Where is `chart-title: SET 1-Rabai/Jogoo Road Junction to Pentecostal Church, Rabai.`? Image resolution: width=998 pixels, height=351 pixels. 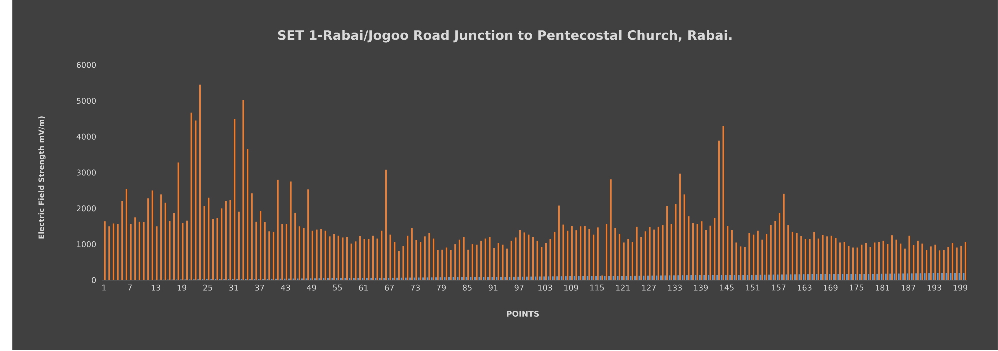
chart-title: SET 1-Rabai/Jogoo Road Junction to Pentecostal Church, Rabai. is located at coordinates (505, 37).